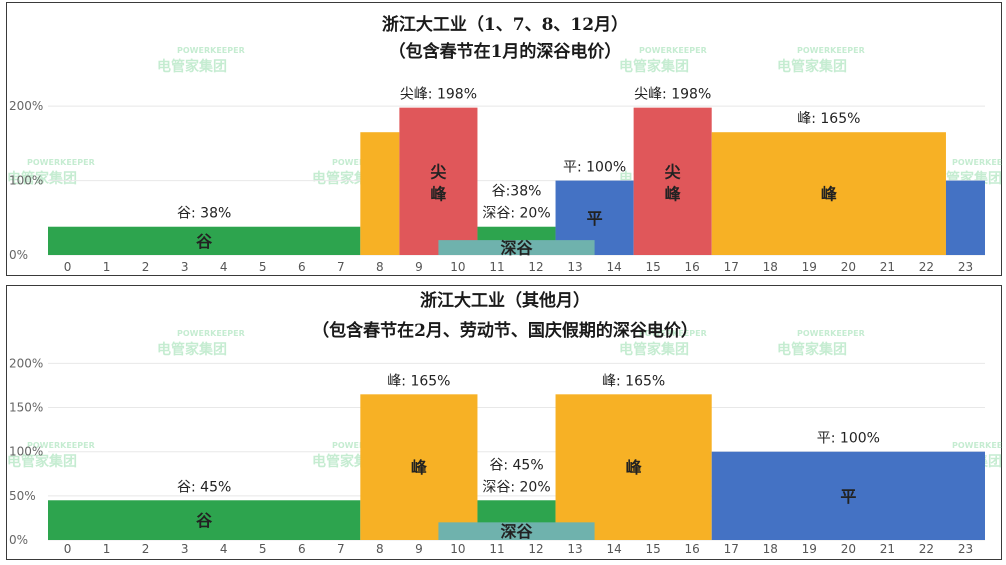 The width and height of the screenshot is (1006, 565). What do you see at coordinates (505, 330) in the screenshot?
I see `chart-subtitle: （包含春节在2月、劳动节、国庆假期的深谷电价）` at bounding box center [505, 330].